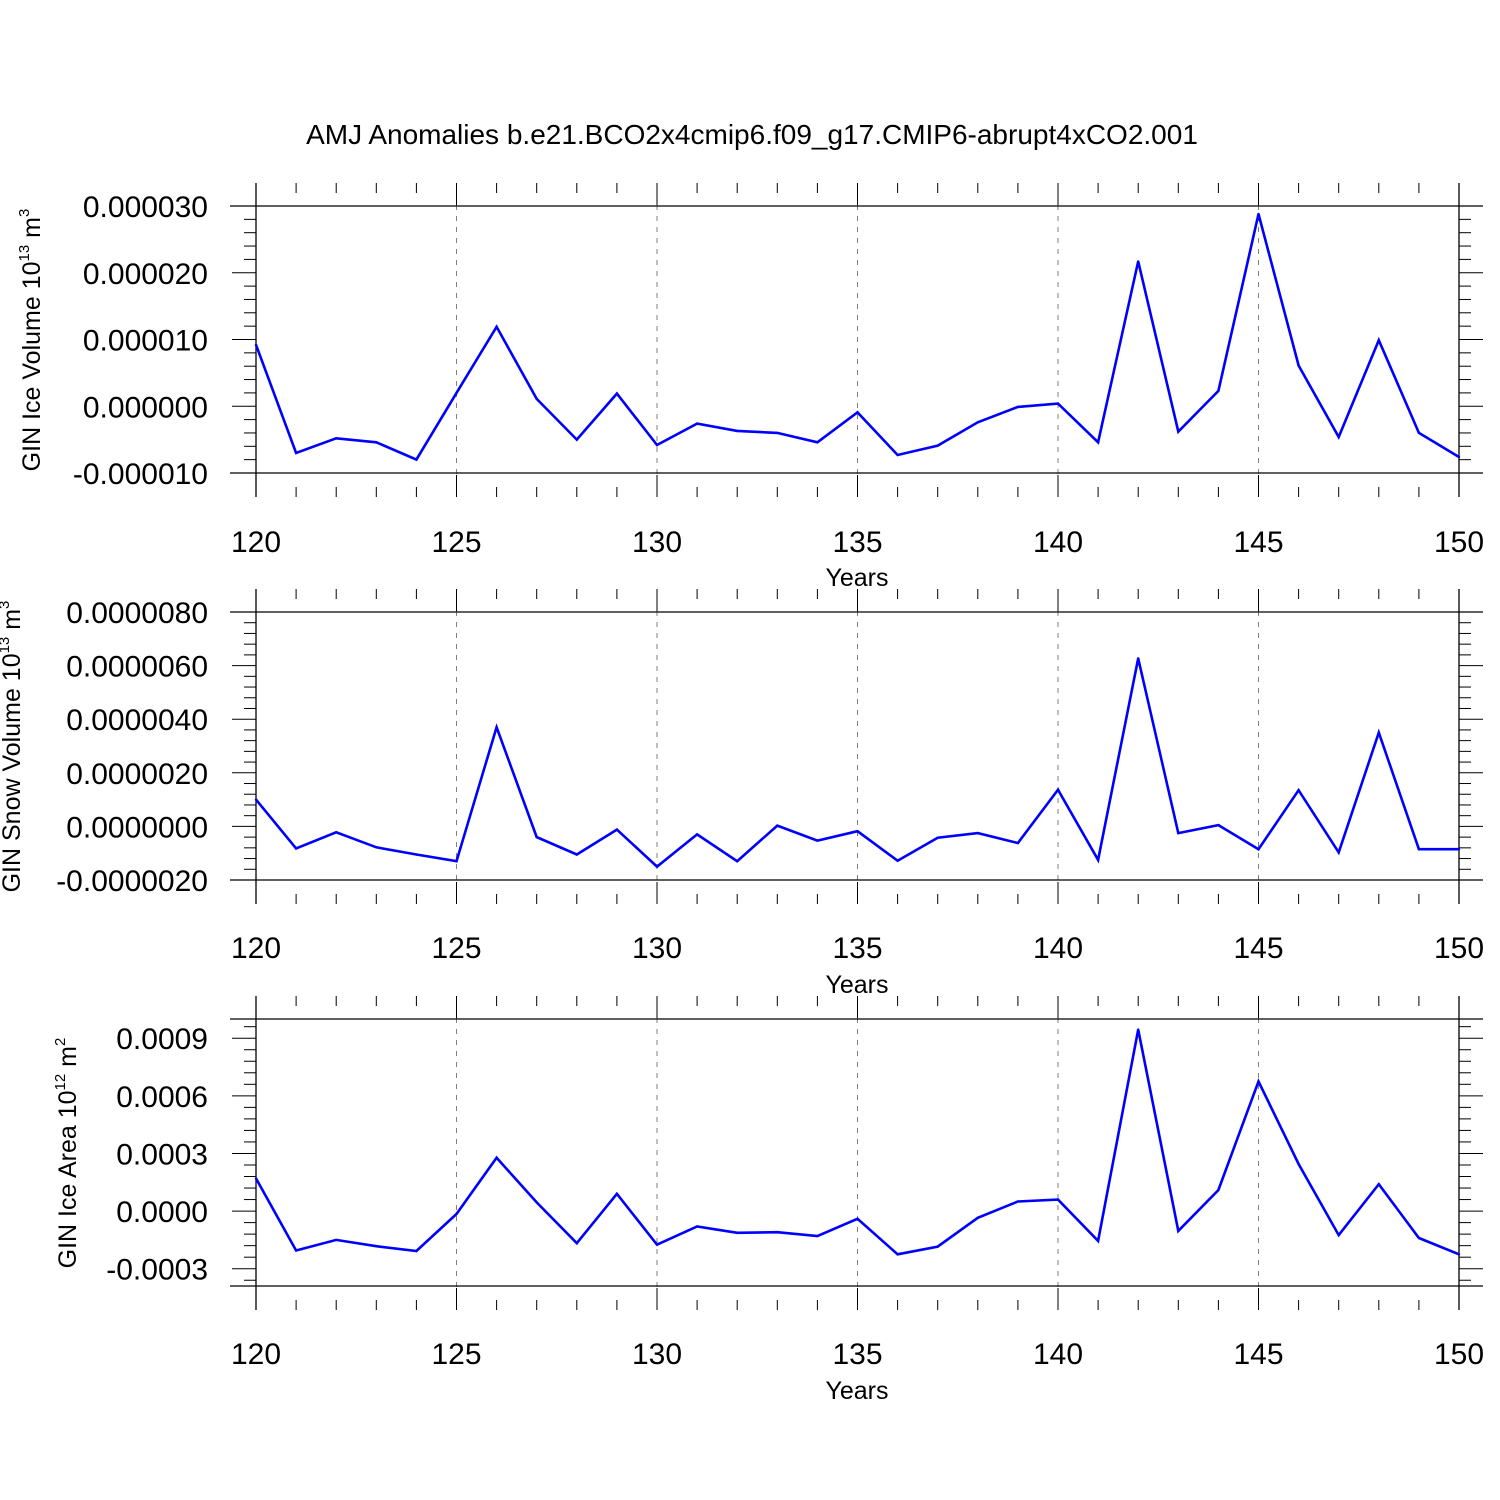 This screenshot has width=1500, height=1500. Describe the element at coordinates (162, 1212) in the screenshot. I see `y-tick-label: 0.0000` at that location.